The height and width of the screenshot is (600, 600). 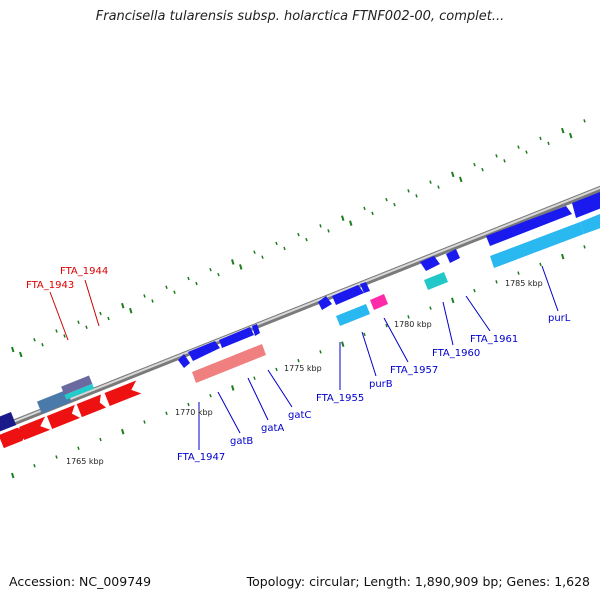 I want to click on gene-label-fta1947: FTA_1947, so click(x=201, y=457).